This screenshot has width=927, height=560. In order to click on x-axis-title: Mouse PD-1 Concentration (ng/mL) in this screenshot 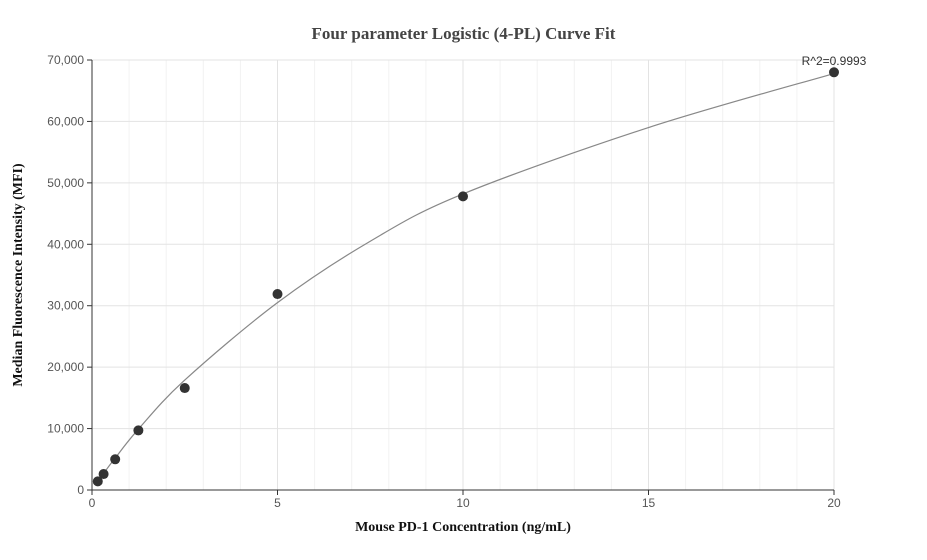, I will do `click(463, 527)`.